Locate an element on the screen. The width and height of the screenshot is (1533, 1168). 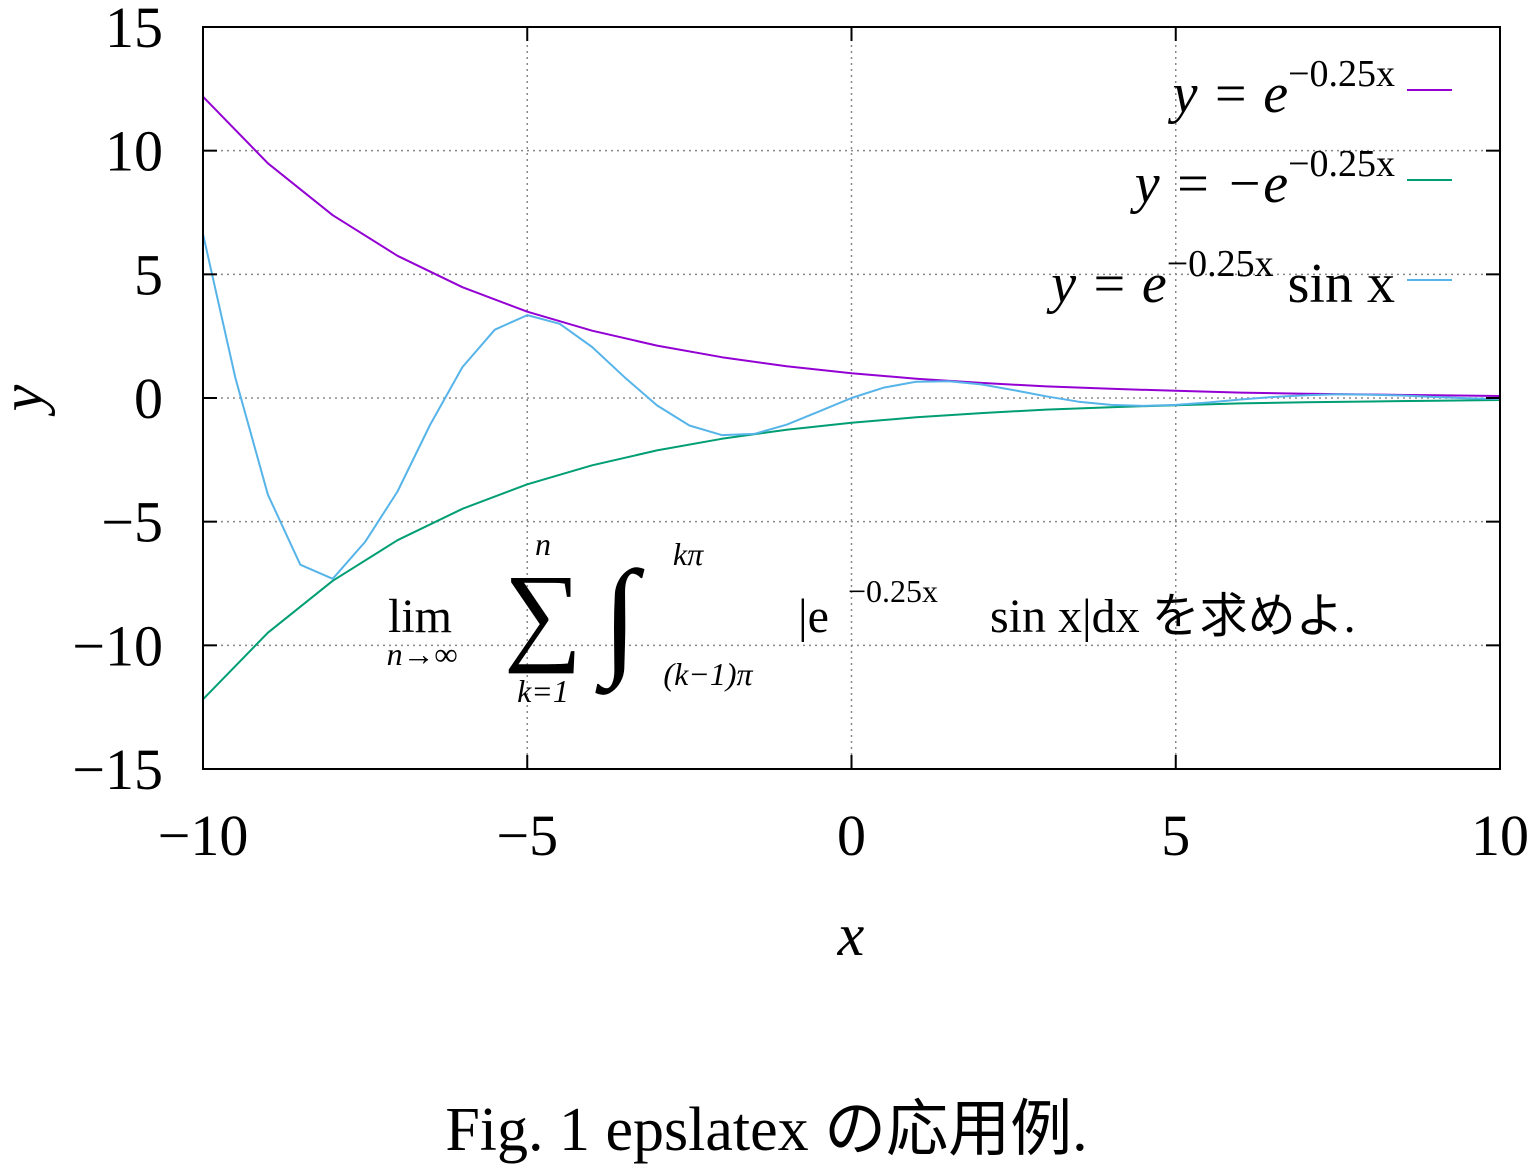
y-axis-label: y is located at coordinates (27, 400).